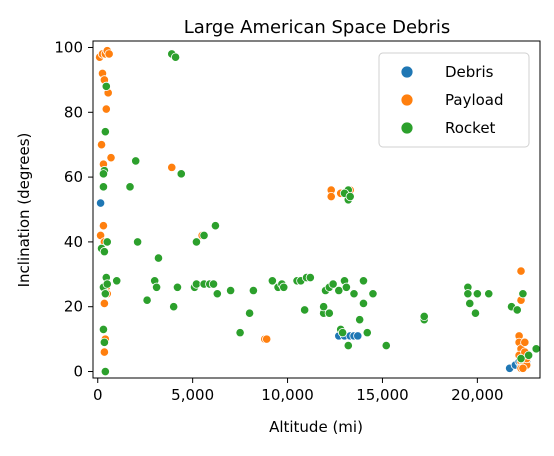 This screenshot has height=456, width=554. What do you see at coordinates (73, 307) in the screenshot?
I see `y-tick-label: 20` at bounding box center [73, 307].